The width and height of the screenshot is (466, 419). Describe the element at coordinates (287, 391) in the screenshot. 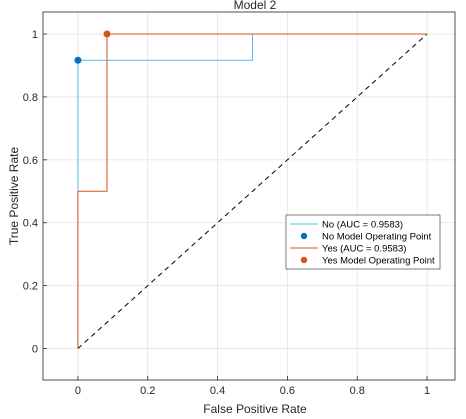

I see `x-tick-label: 0.6` at that location.